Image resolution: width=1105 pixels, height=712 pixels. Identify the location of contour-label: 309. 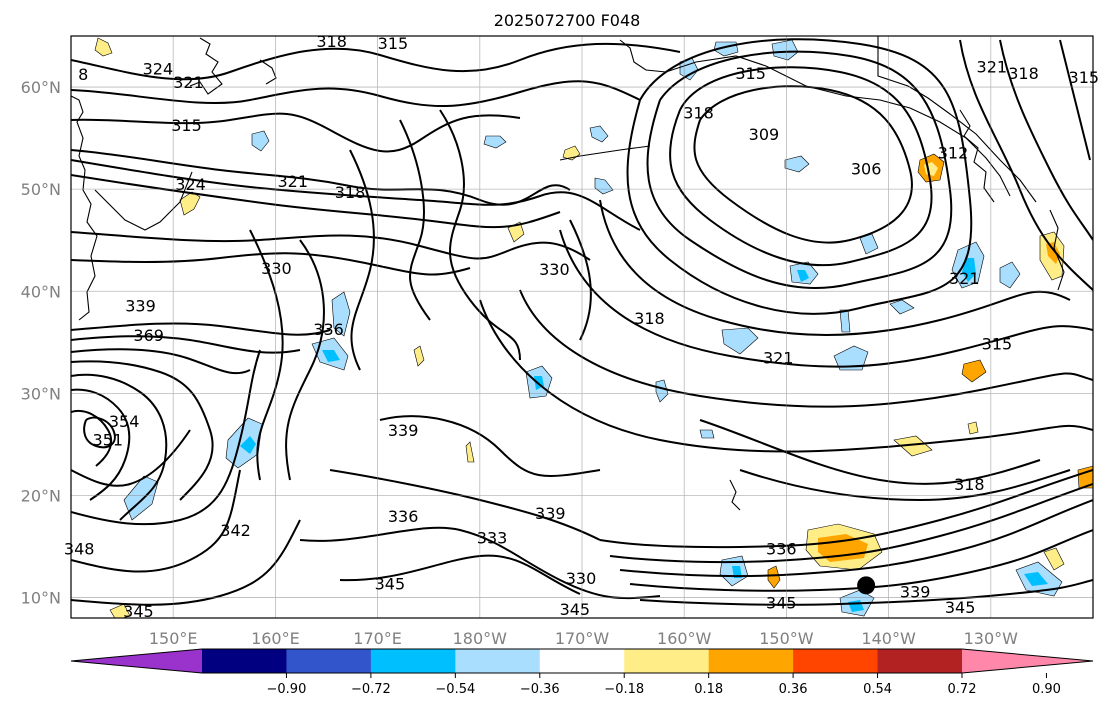
(764, 134).